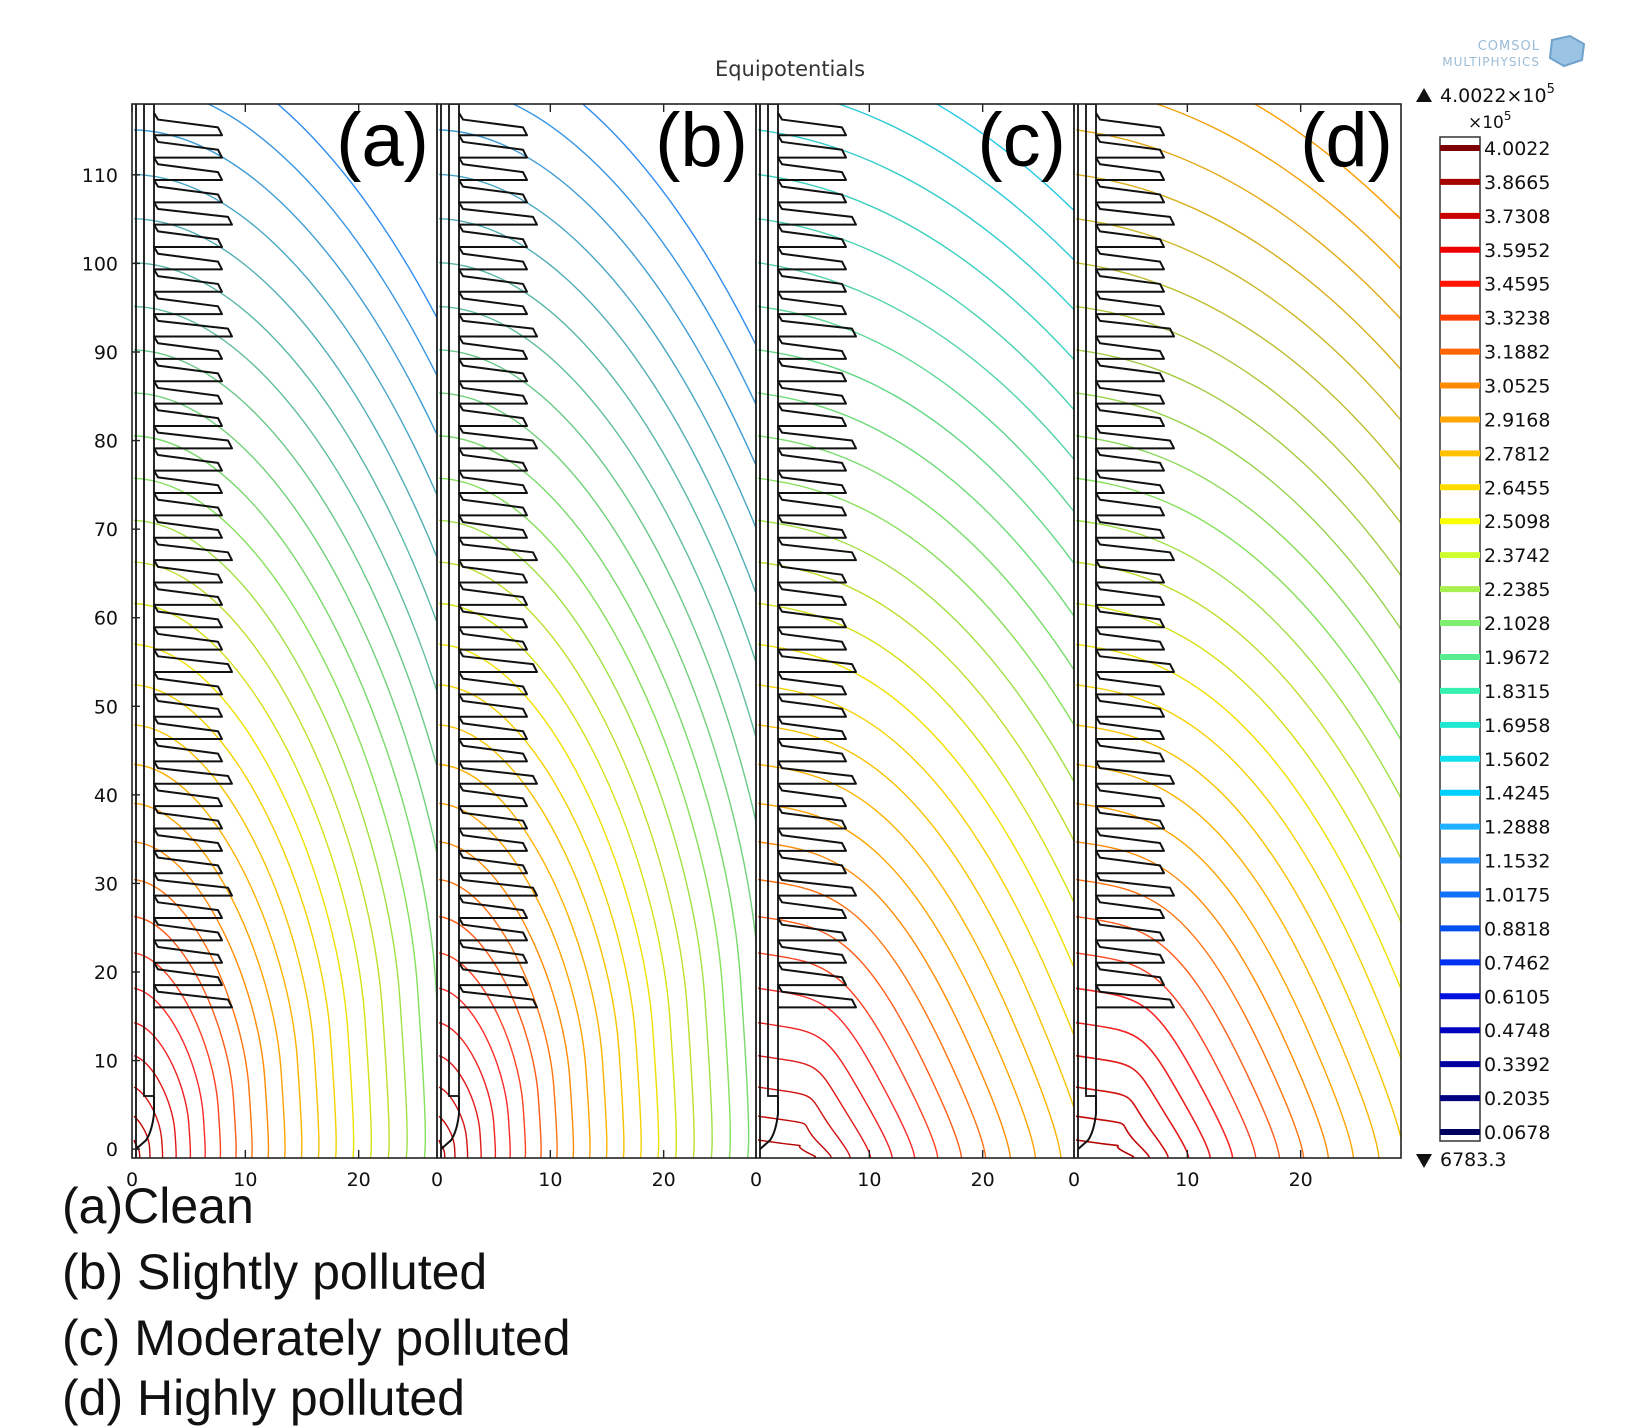 Image resolution: width=1626 pixels, height=1428 pixels. What do you see at coordinates (1517, 1065) in the screenshot?
I see `colorbar-level-label: 0.3392` at bounding box center [1517, 1065].